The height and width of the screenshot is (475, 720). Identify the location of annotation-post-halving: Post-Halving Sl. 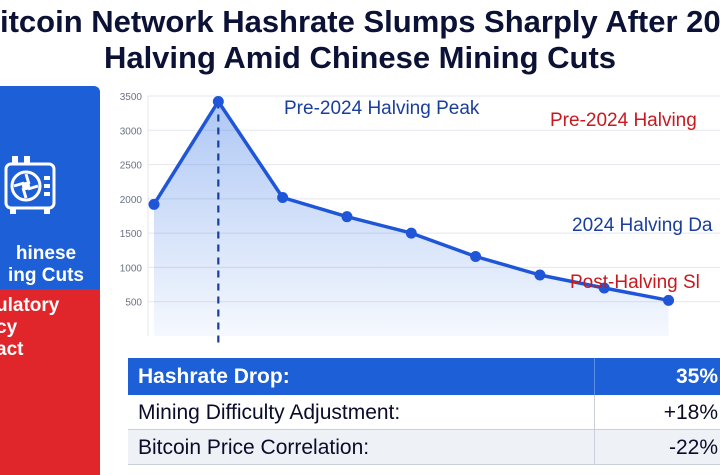
(635, 282).